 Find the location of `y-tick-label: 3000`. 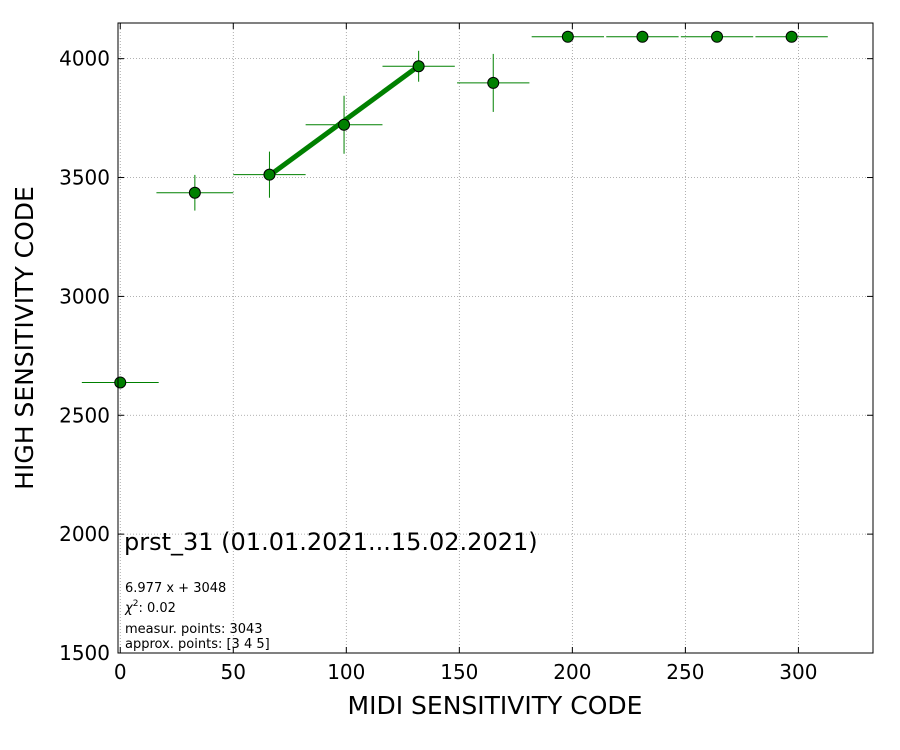

y-tick-label: 3000 is located at coordinates (84, 296).